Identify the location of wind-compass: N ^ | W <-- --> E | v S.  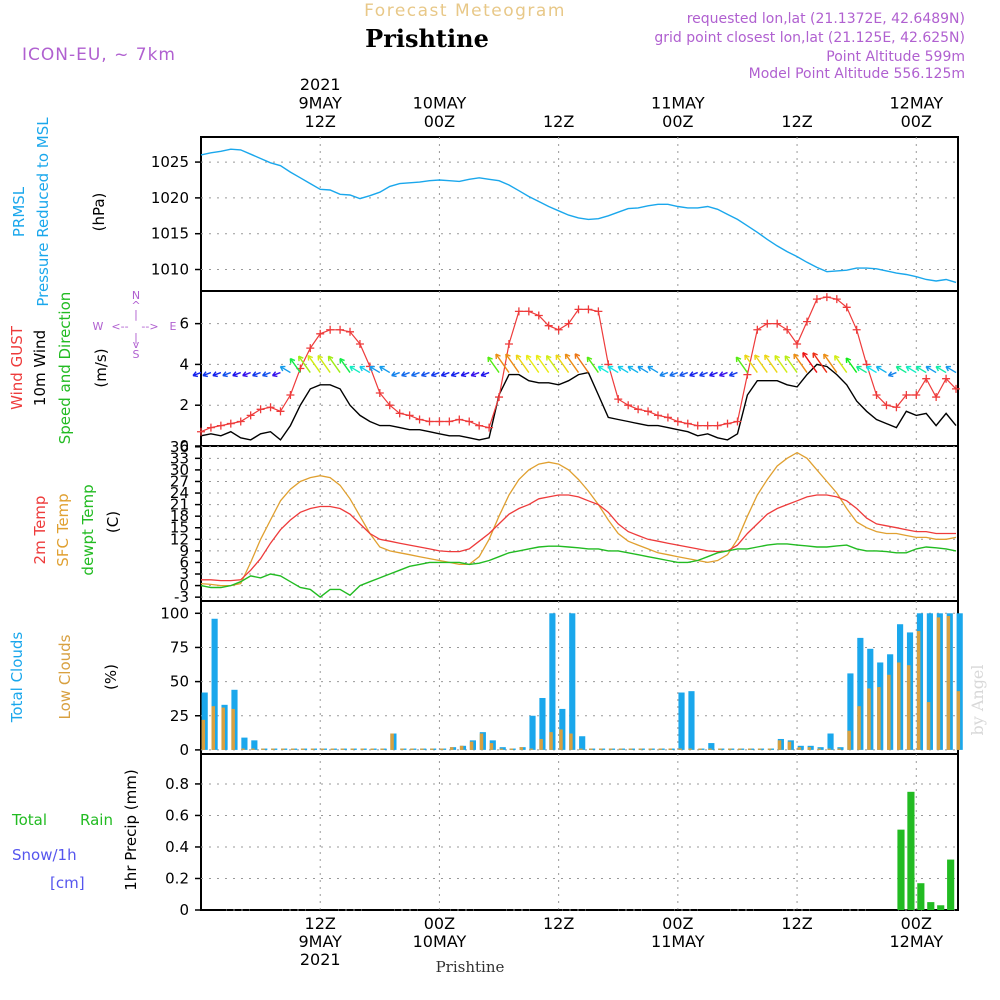
(135, 325).